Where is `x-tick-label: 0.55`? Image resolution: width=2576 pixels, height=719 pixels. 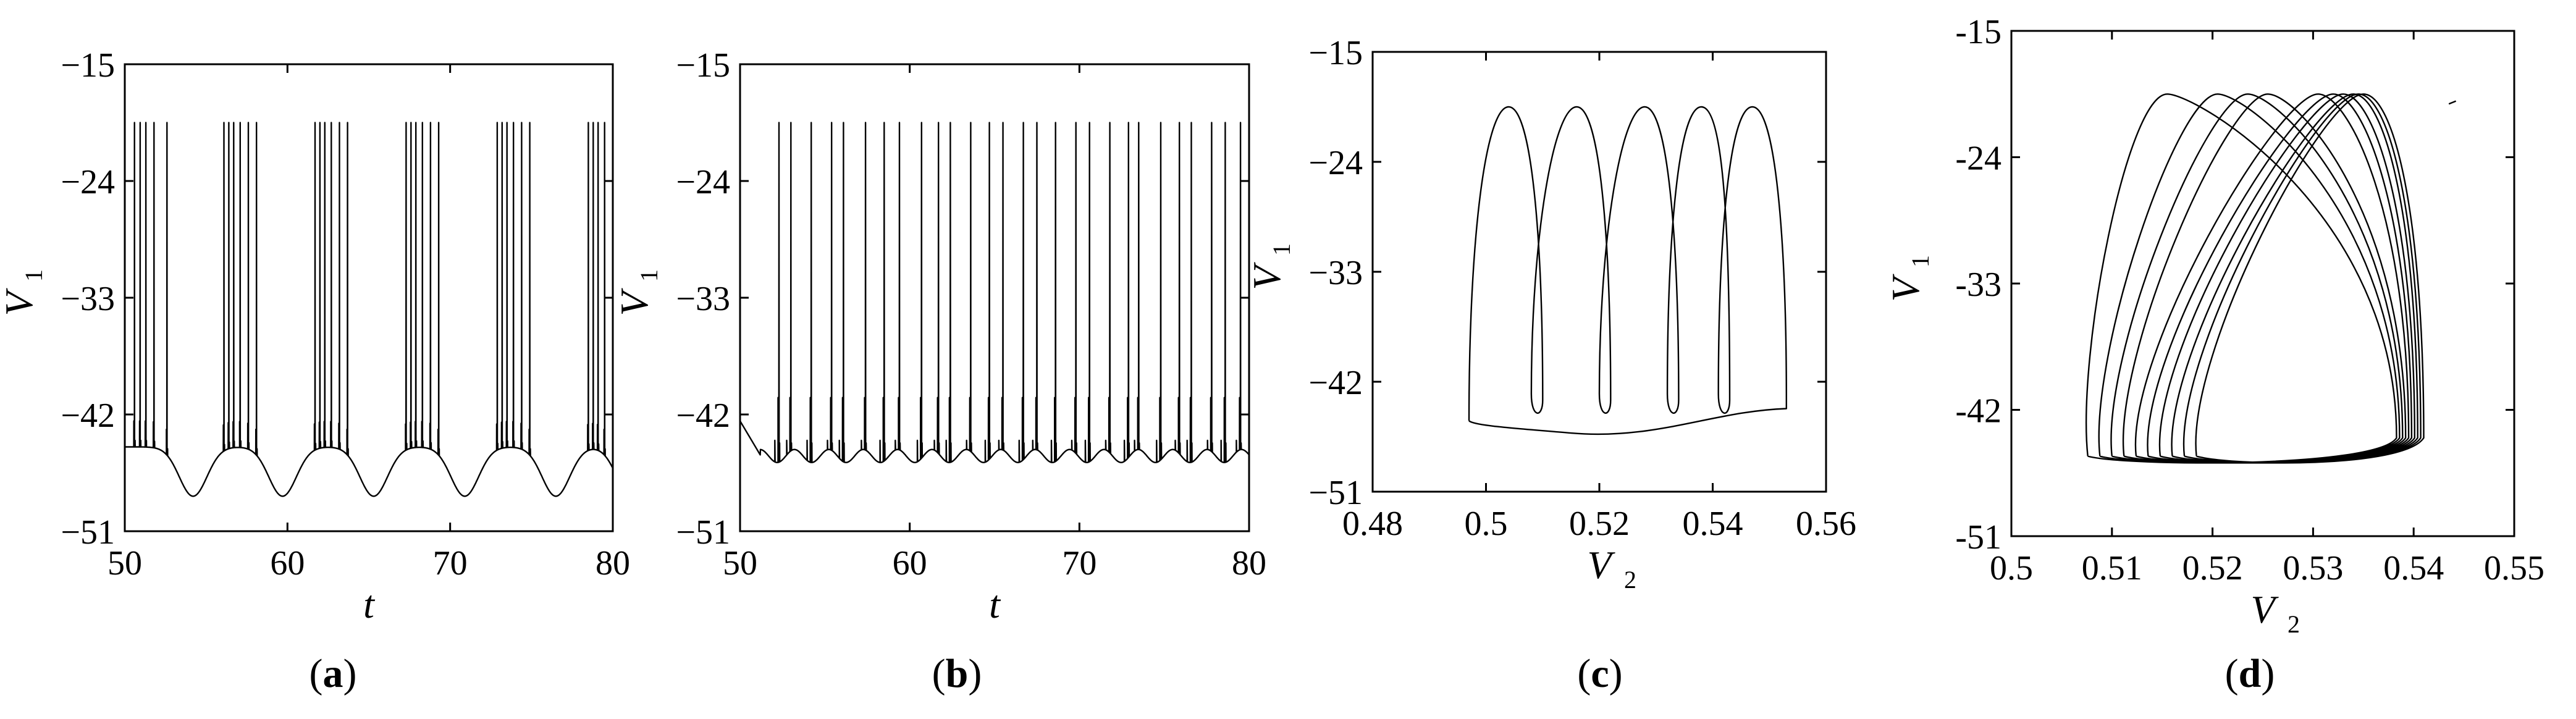
x-tick-label: 0.55 is located at coordinates (2514, 568).